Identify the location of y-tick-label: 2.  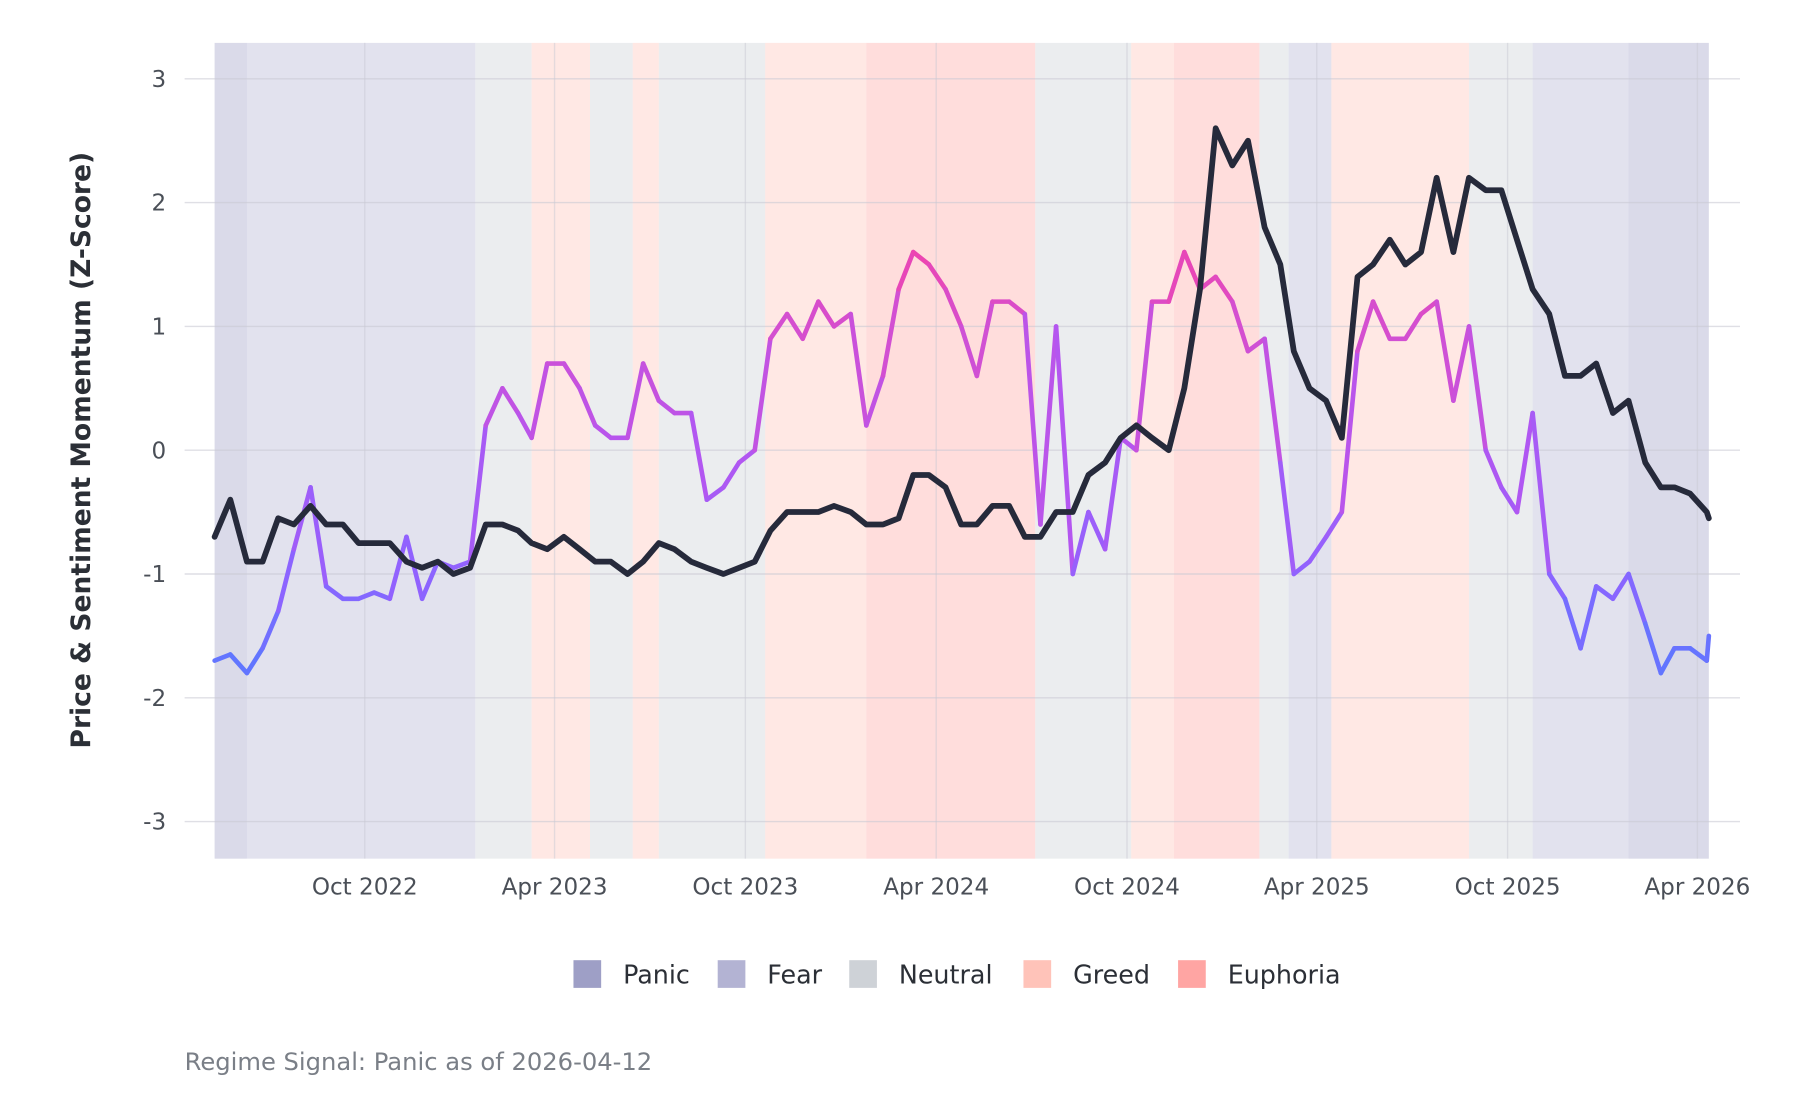
(158, 204).